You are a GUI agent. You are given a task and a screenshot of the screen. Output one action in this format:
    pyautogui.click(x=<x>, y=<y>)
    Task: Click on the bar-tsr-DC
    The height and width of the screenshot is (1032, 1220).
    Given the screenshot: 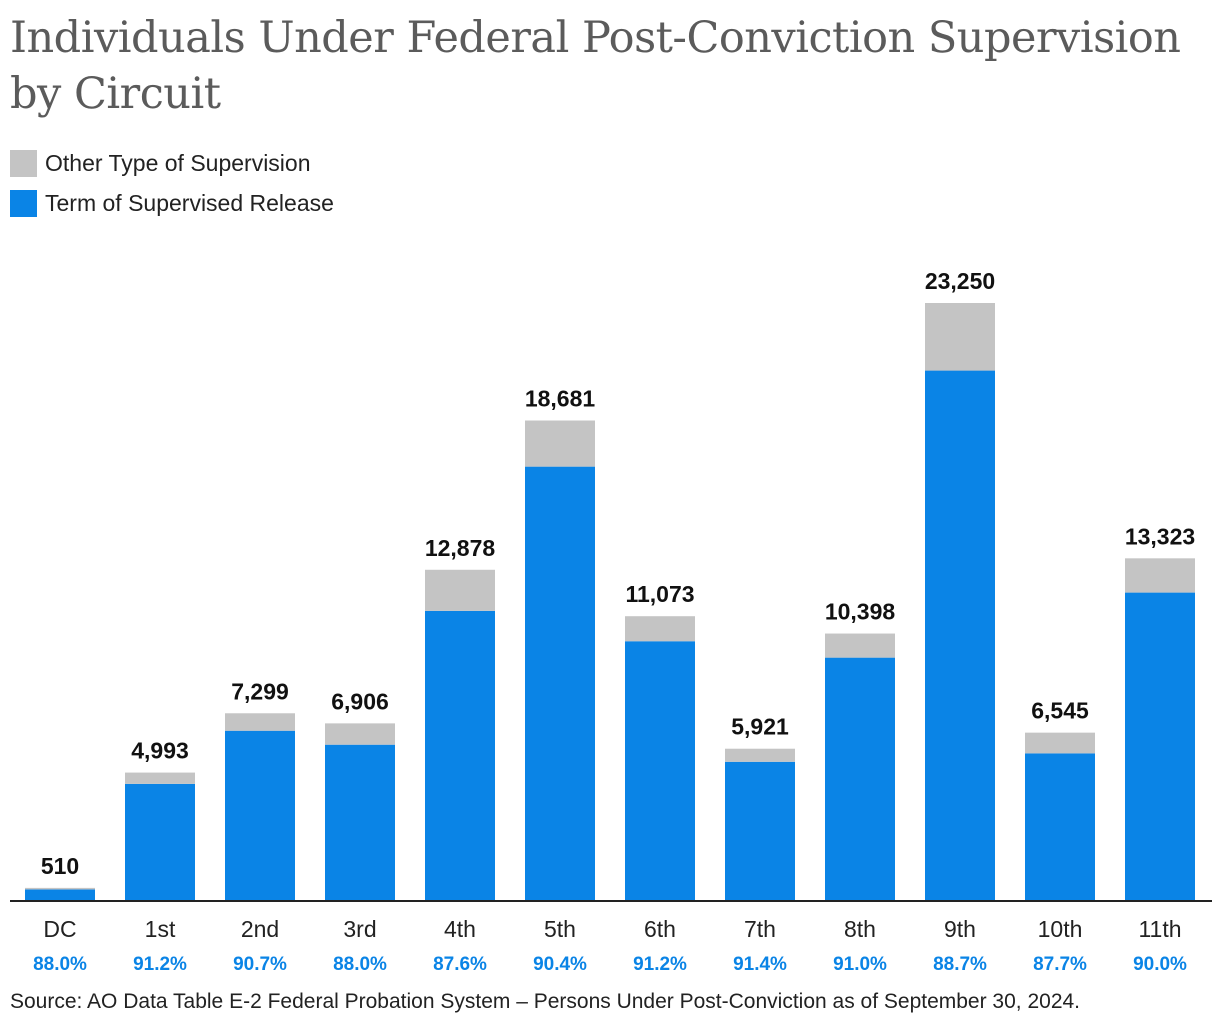 What is the action you would take?
    pyautogui.click(x=60, y=895)
    